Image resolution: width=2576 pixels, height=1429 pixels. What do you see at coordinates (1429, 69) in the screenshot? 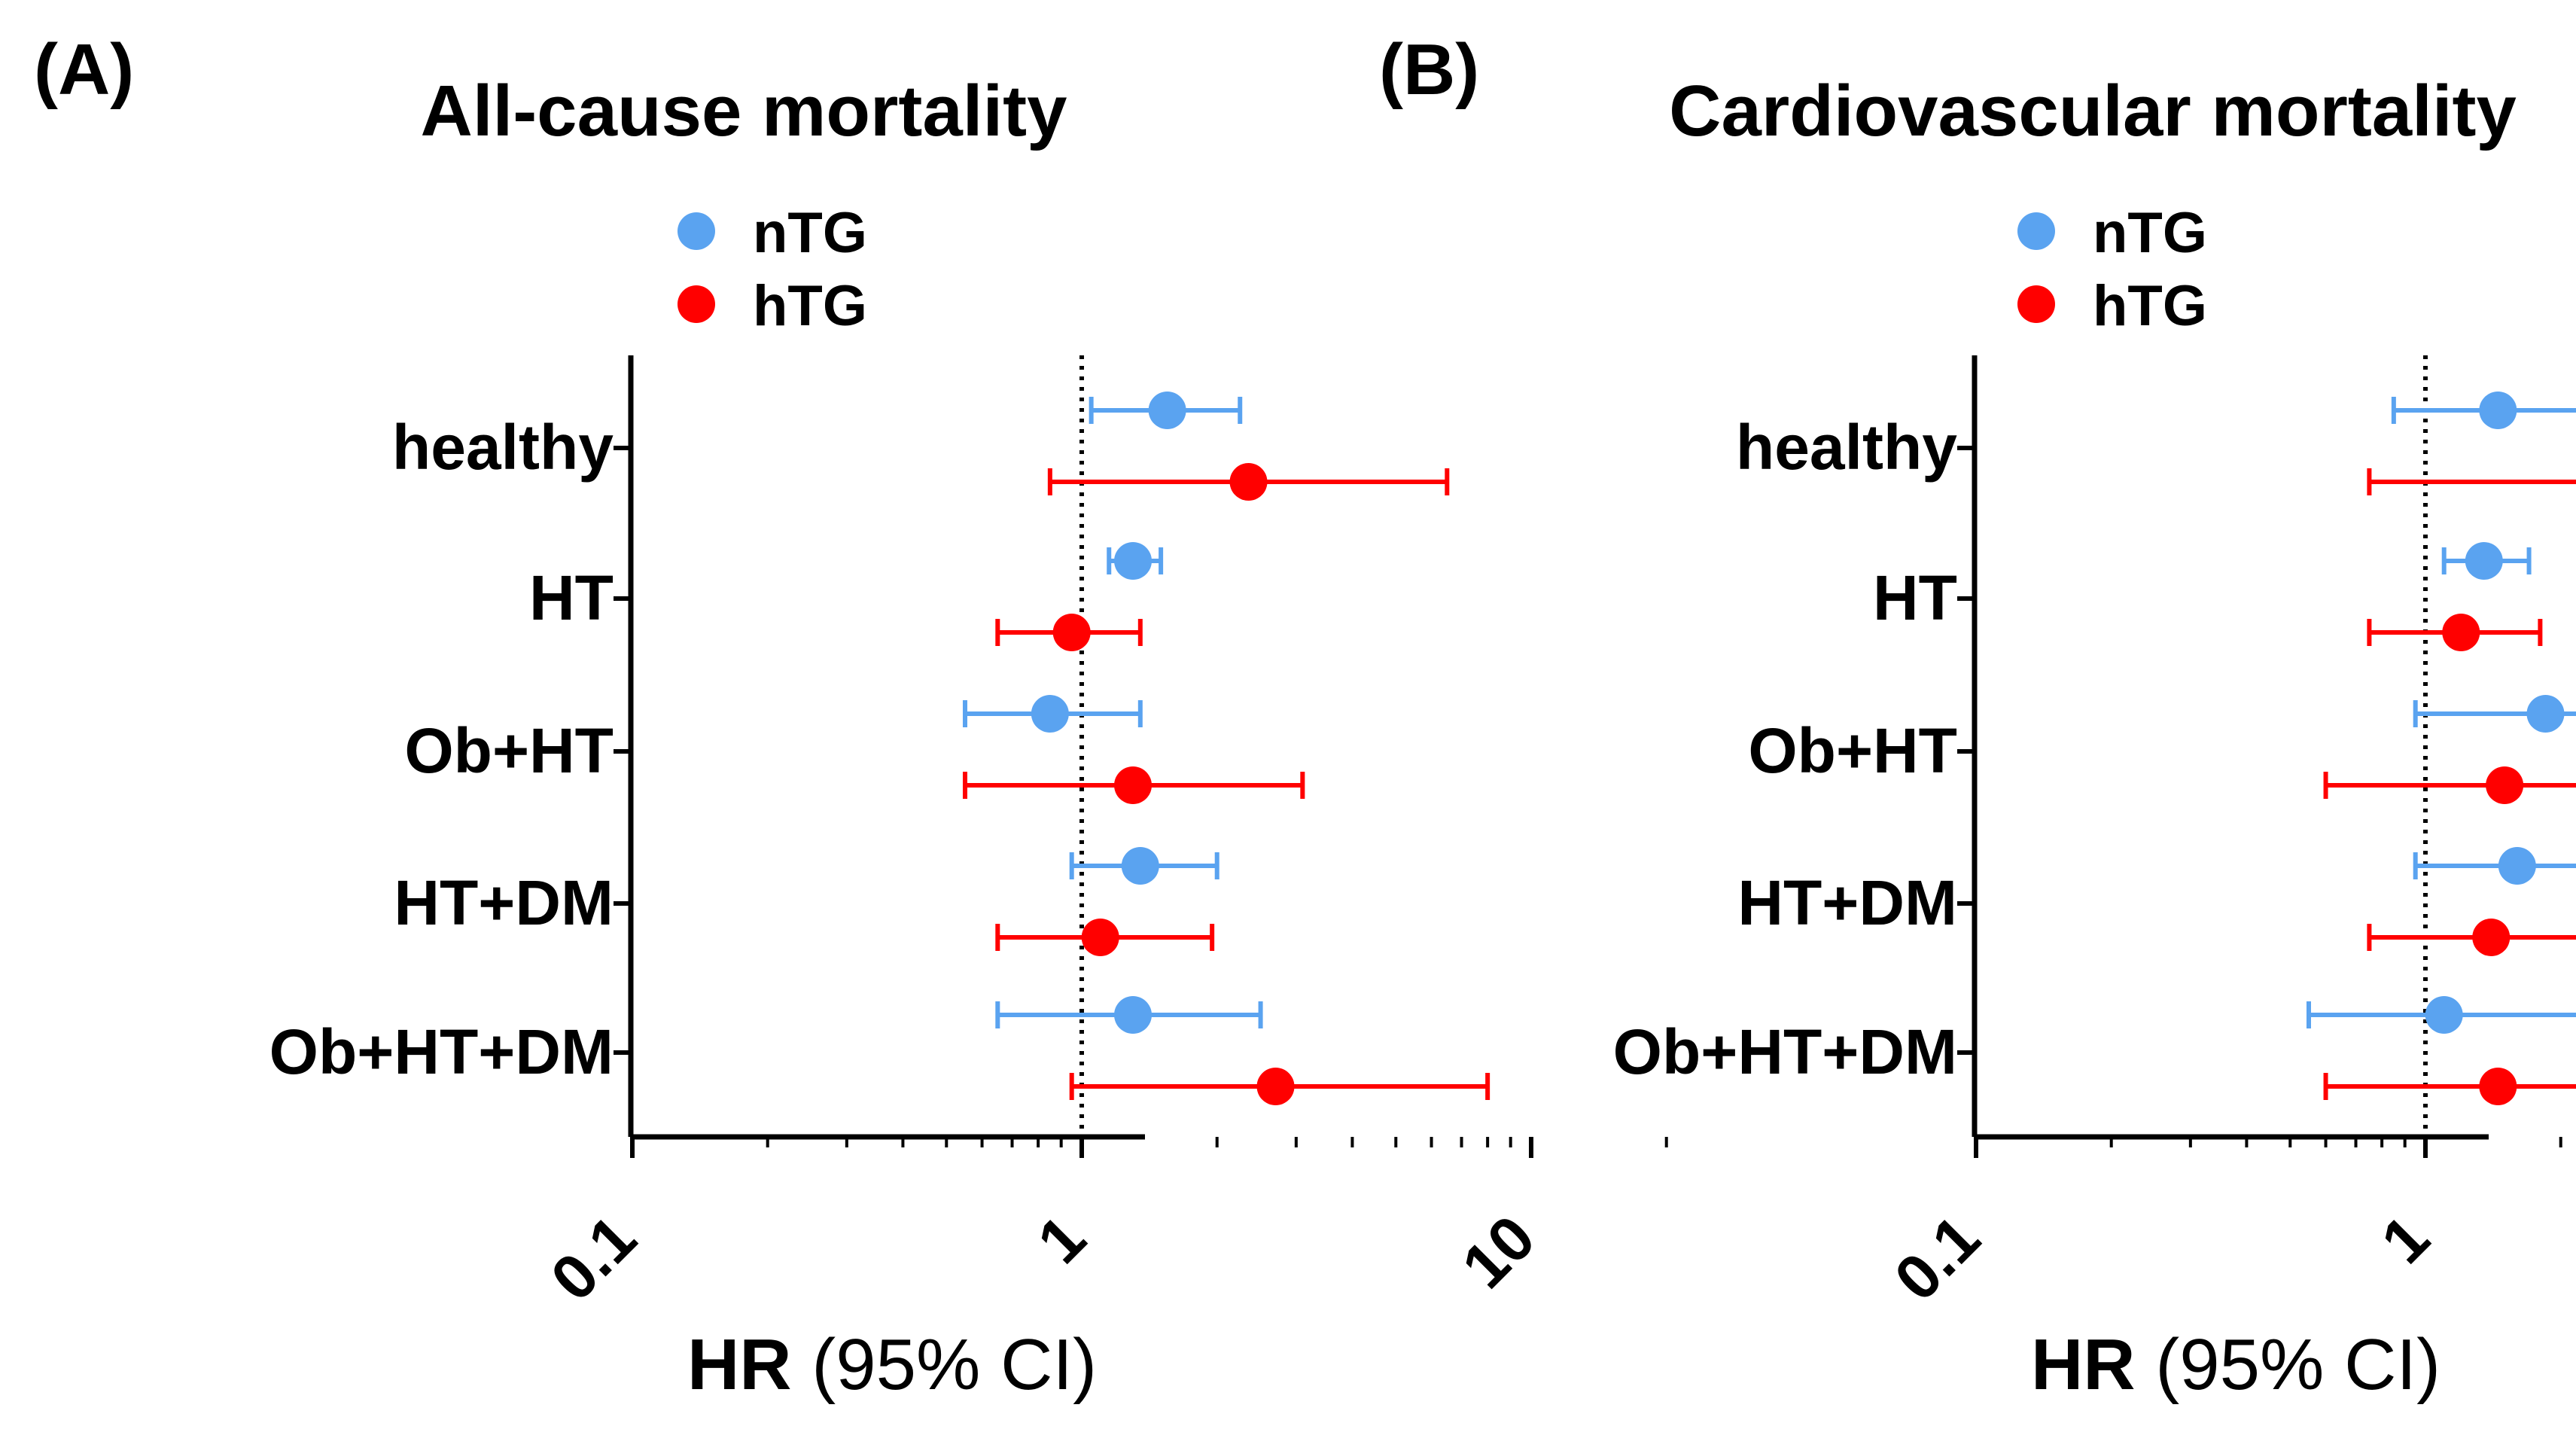
I see `panel-label: (B)` at bounding box center [1429, 69].